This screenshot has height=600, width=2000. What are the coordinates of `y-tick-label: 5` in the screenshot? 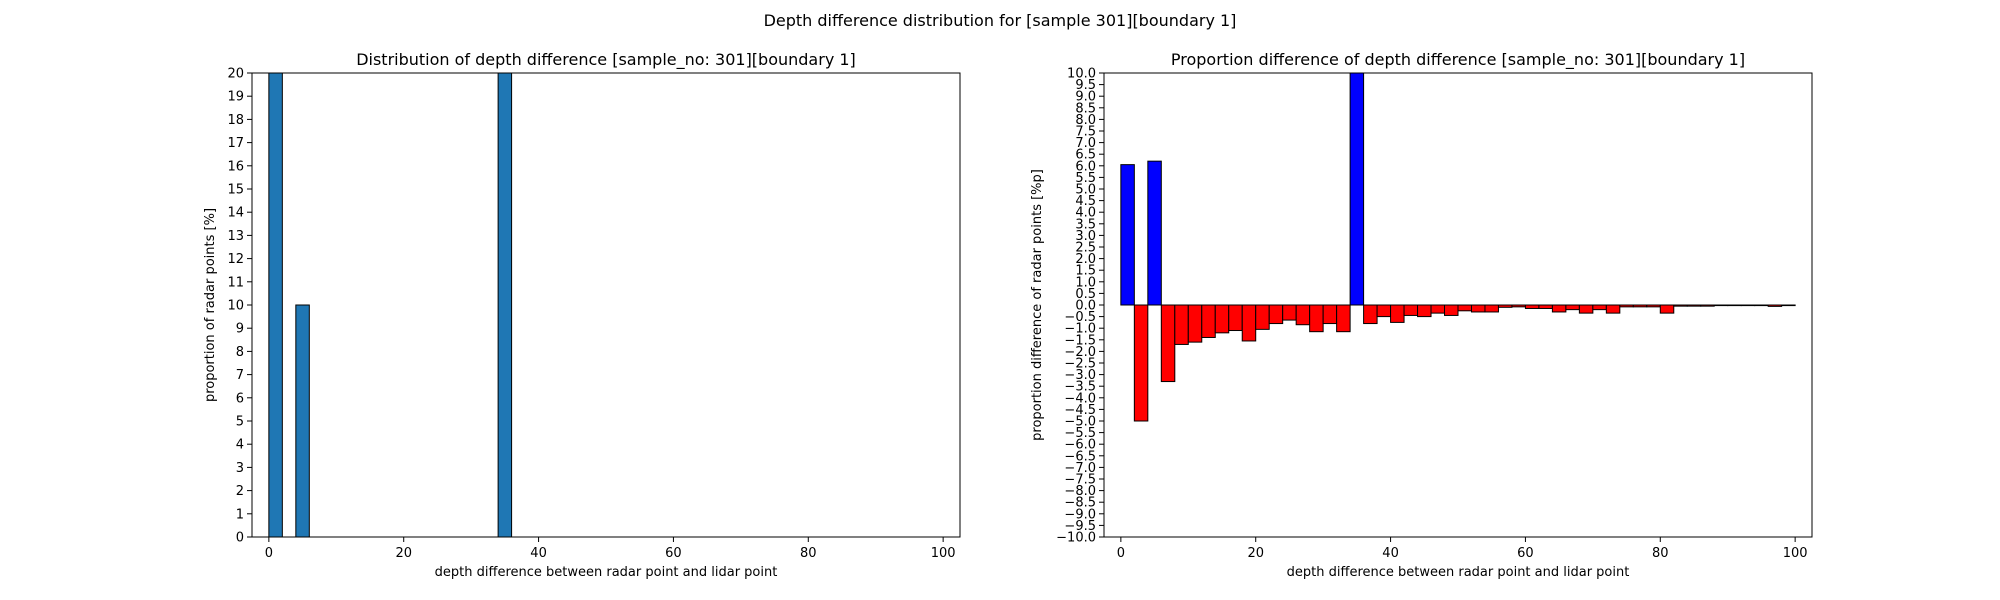 It's located at (240, 422).